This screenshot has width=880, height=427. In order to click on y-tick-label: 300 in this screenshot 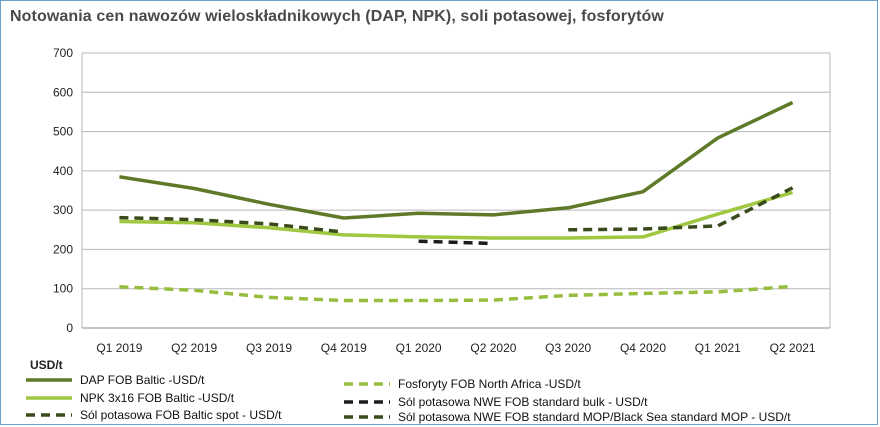, I will do `click(63, 210)`.